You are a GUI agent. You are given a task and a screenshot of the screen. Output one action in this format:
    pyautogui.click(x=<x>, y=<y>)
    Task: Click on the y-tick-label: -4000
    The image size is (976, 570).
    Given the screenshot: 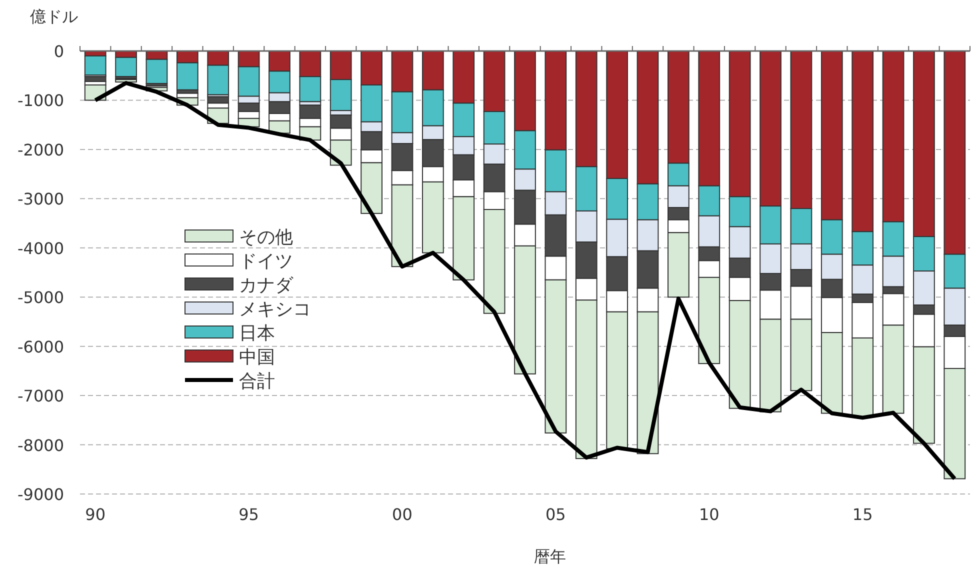 What is the action you would take?
    pyautogui.click(x=41, y=248)
    